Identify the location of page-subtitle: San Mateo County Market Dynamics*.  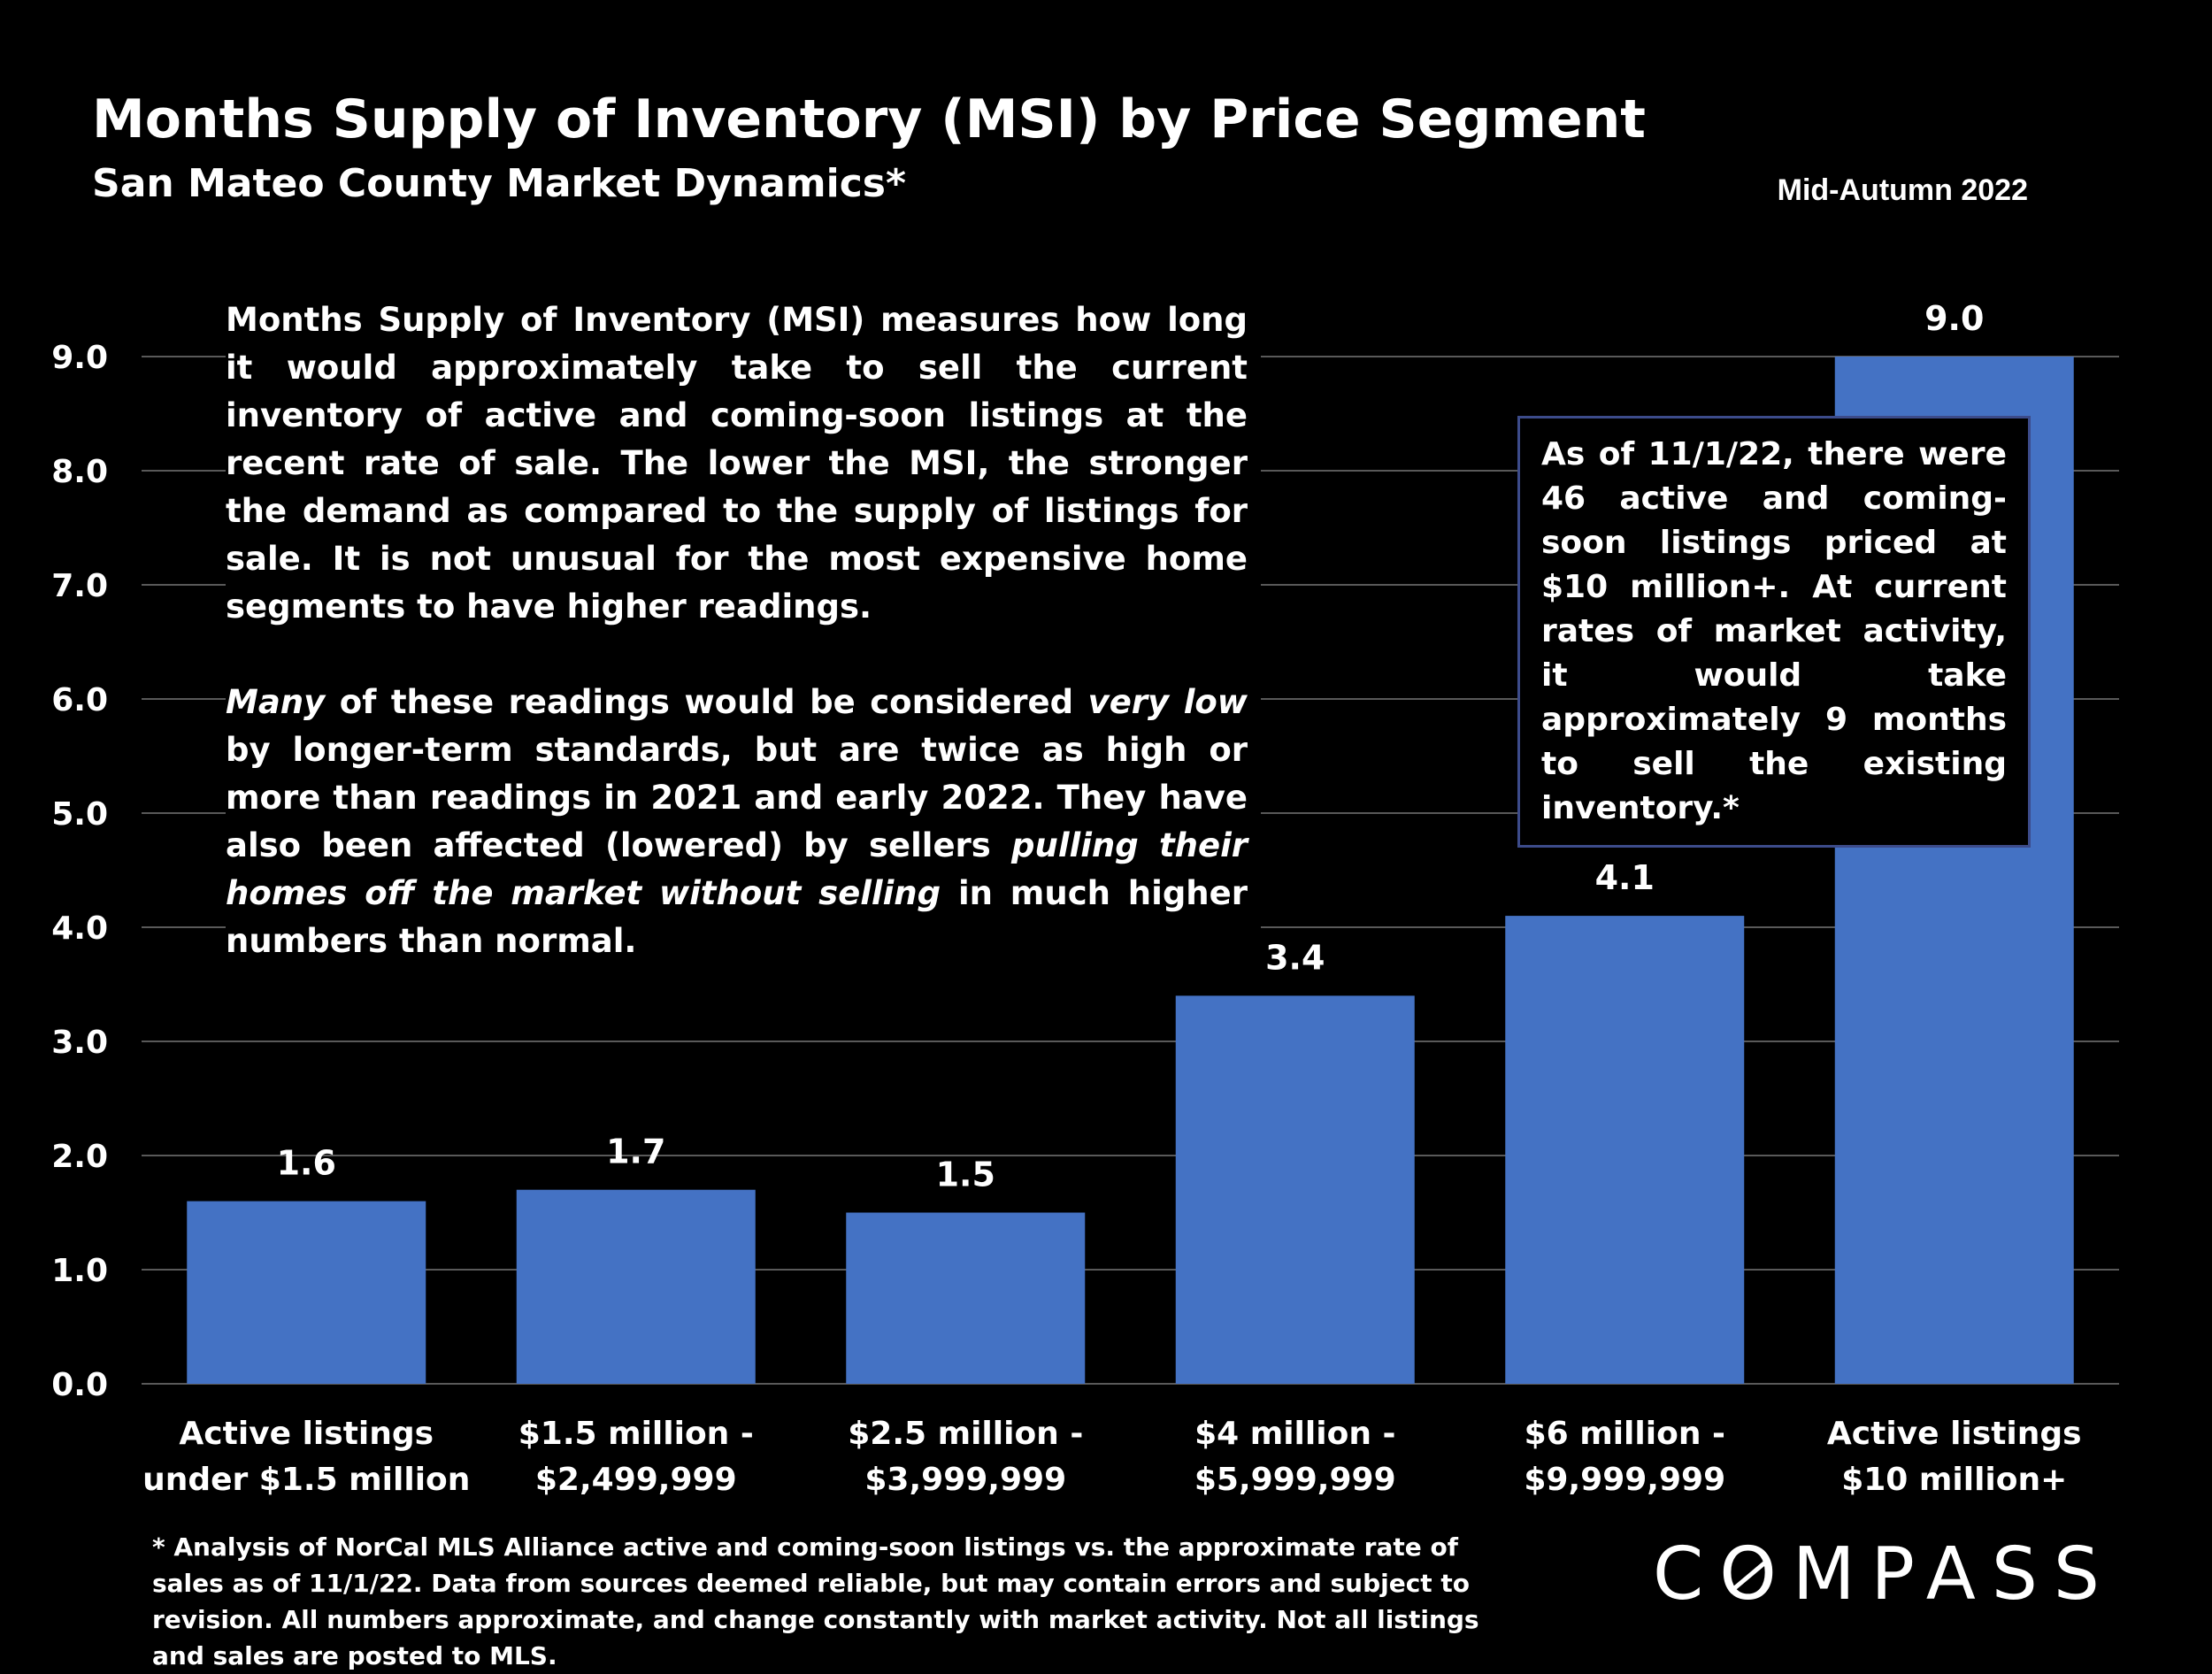
(500, 183).